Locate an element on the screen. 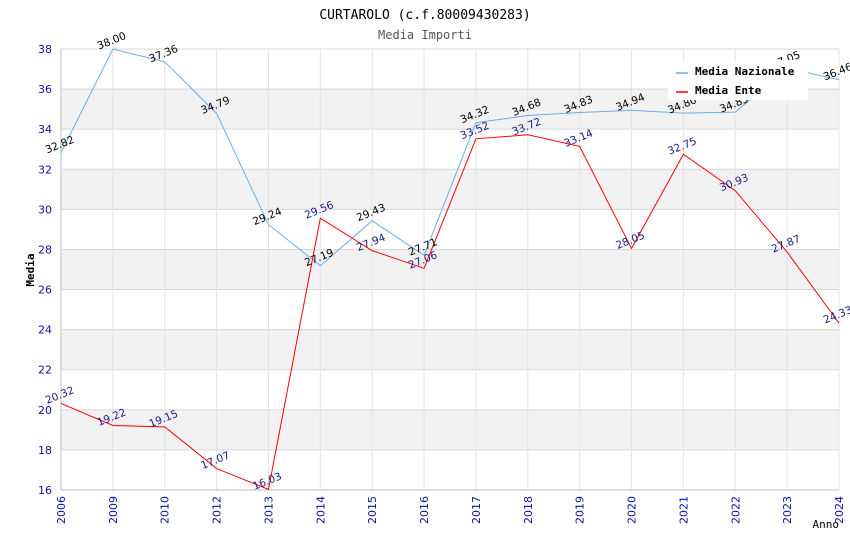 The width and height of the screenshot is (850, 550). legend-box is located at coordinates (738, 80).